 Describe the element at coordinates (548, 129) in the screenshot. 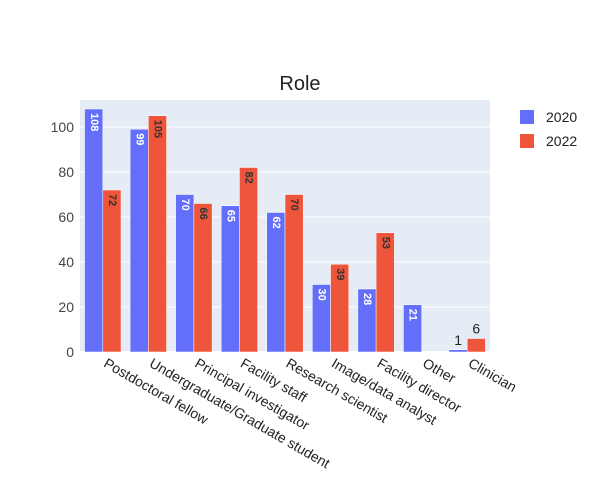

I see `legend: 2020 2022` at that location.